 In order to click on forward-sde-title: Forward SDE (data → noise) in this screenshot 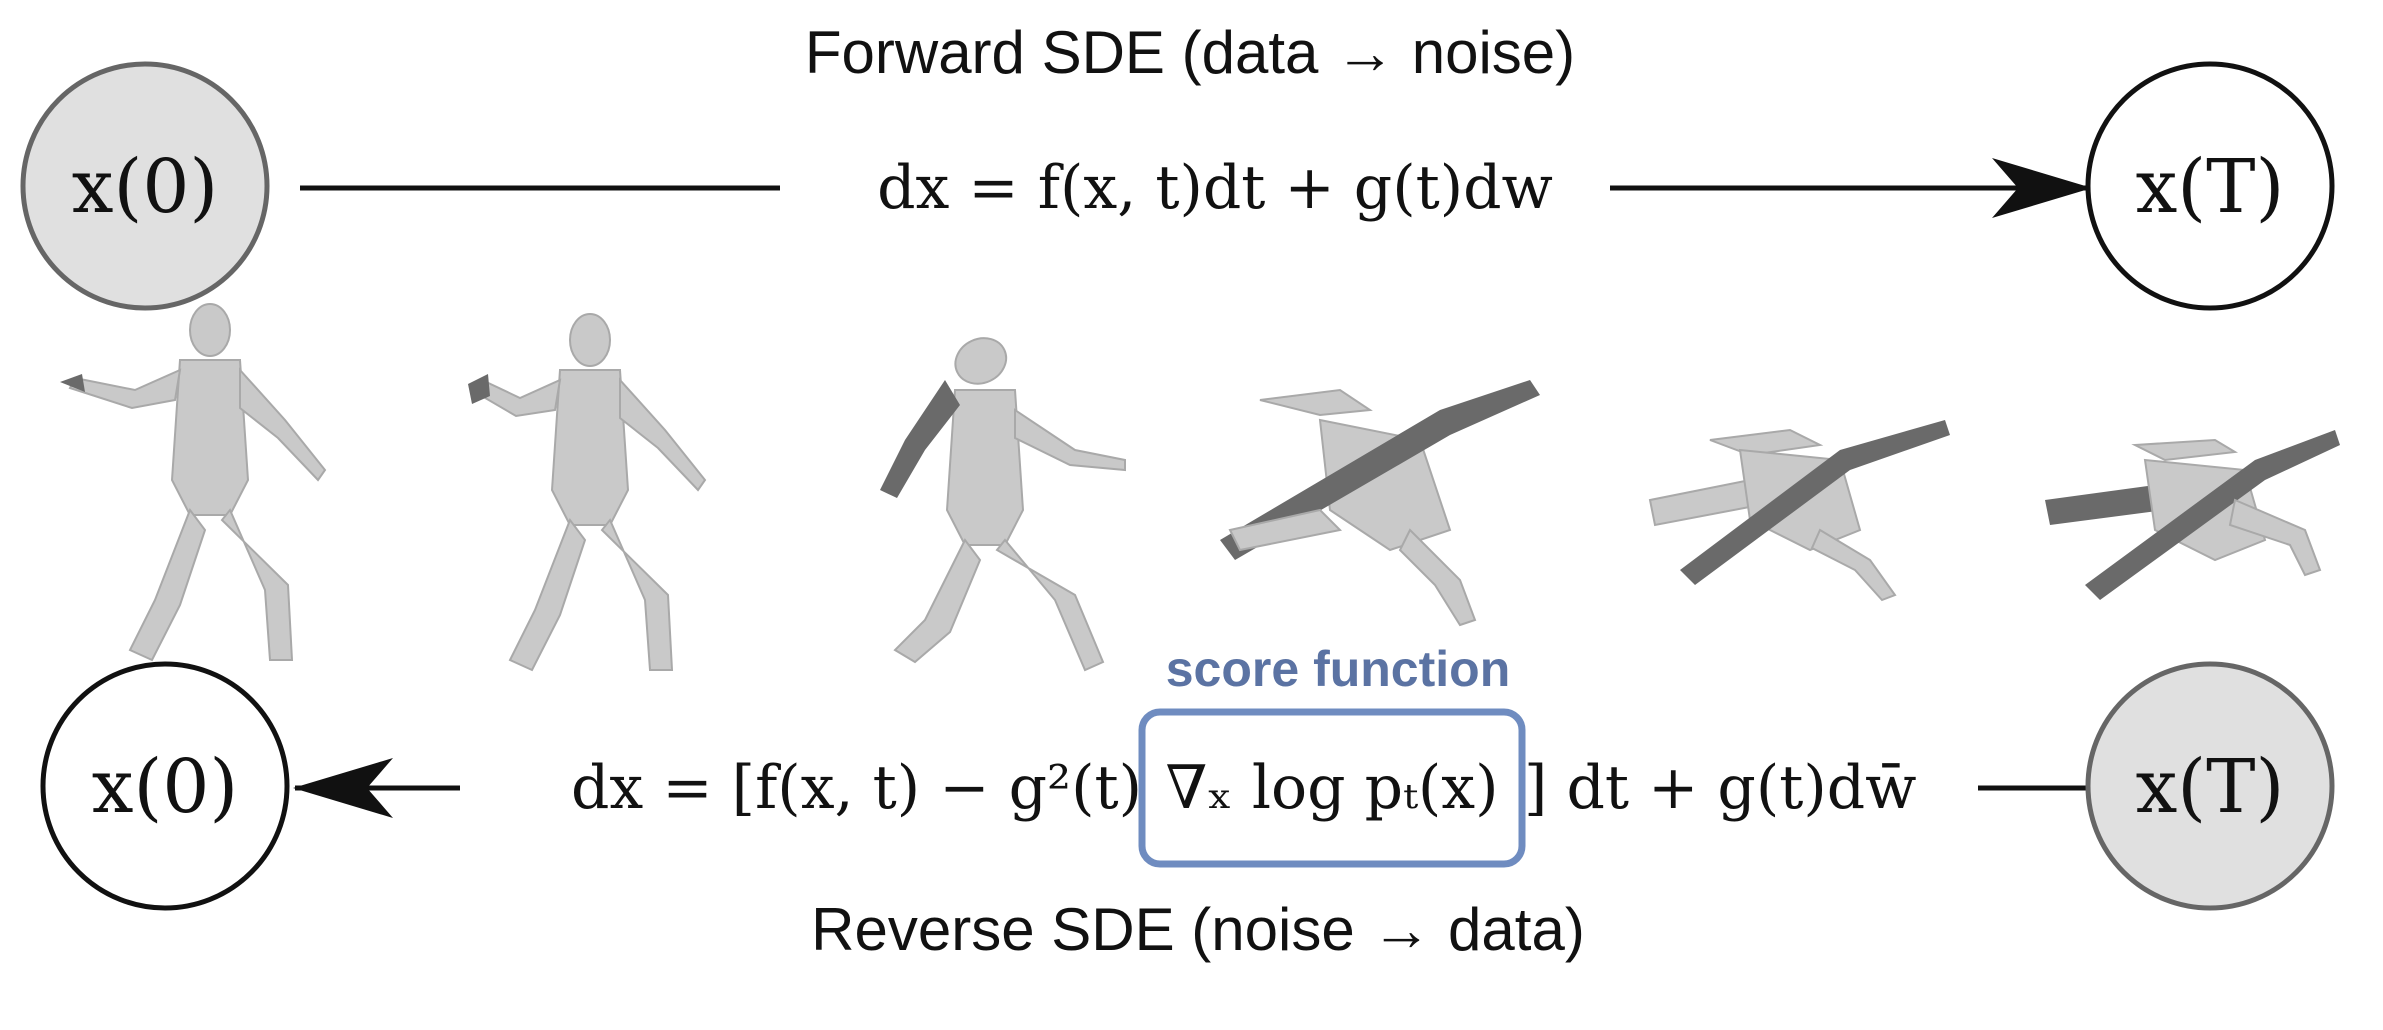, I will do `click(1190, 52)`.